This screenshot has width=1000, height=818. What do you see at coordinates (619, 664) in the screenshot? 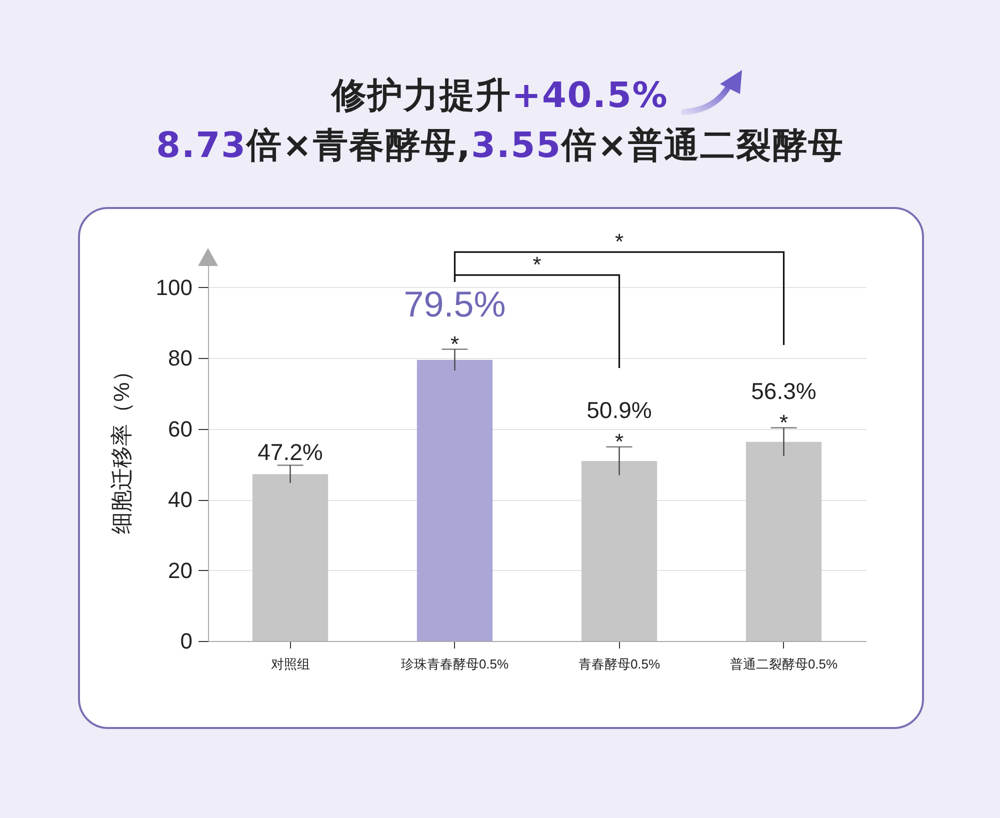
I see `x-tick-label: 青春酵母0.5%` at bounding box center [619, 664].